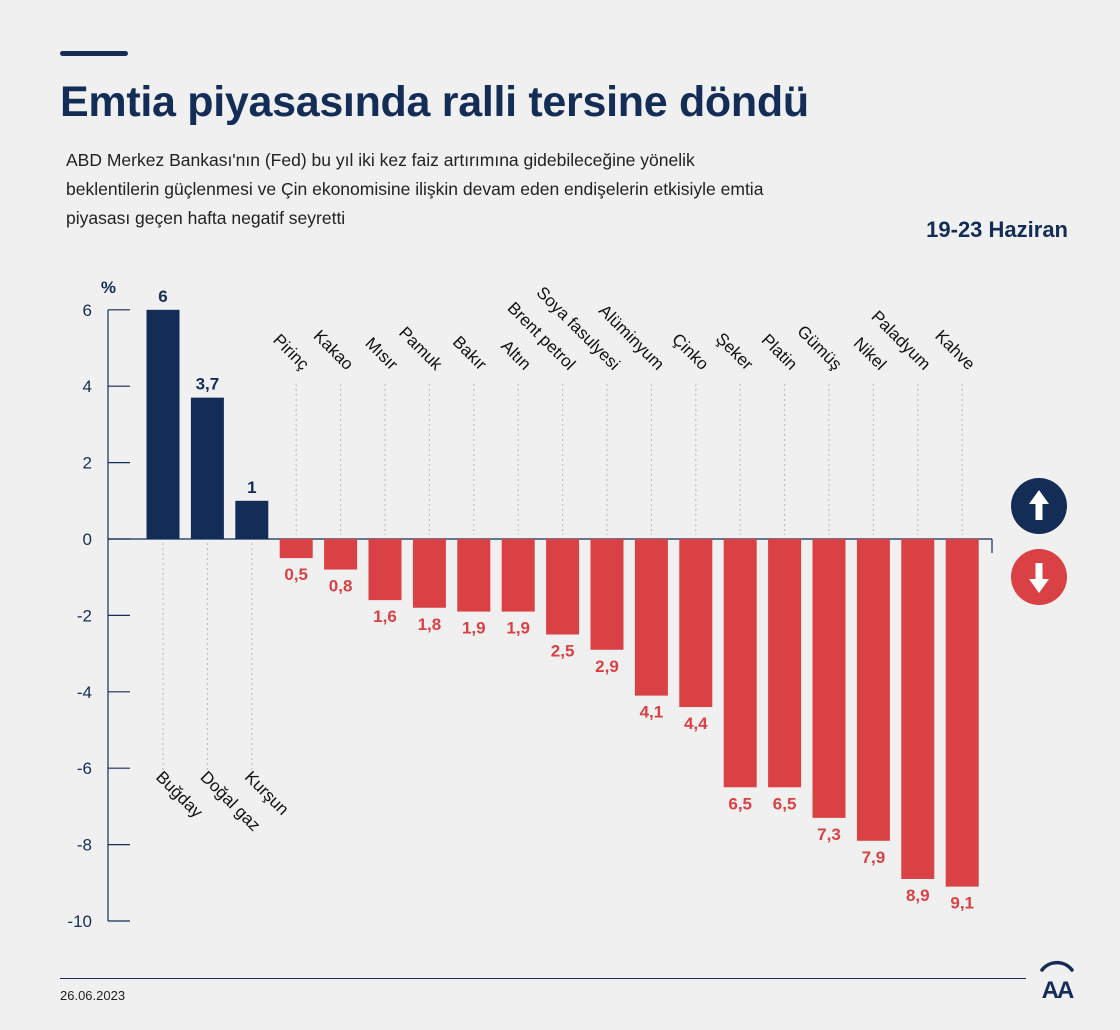  I want to click on logo-text: AA, so click(1058, 989).